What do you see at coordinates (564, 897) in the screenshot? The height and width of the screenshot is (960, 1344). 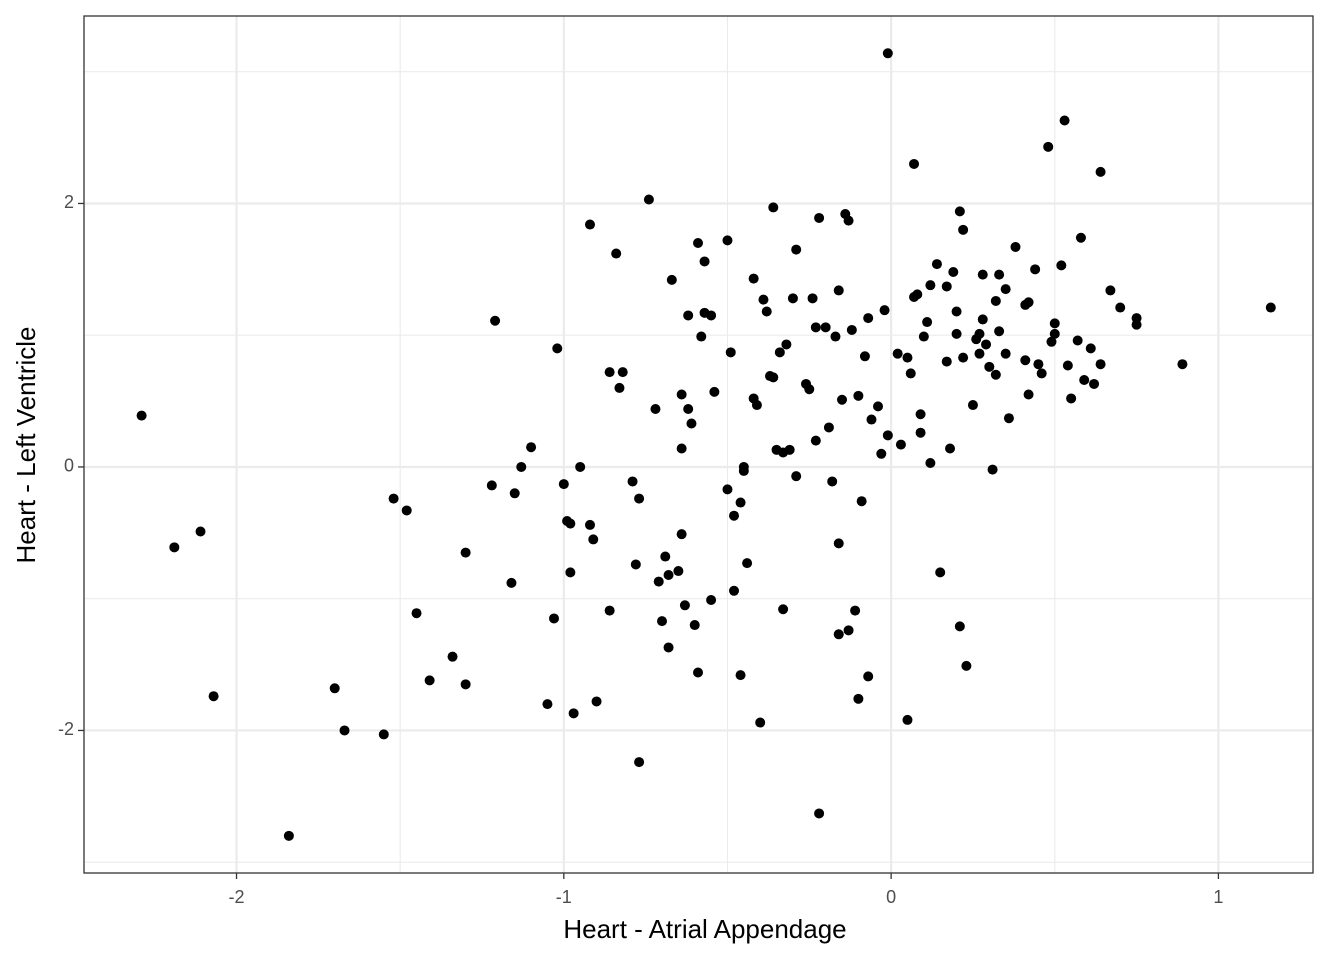 I see `x-tick-label: -1` at bounding box center [564, 897].